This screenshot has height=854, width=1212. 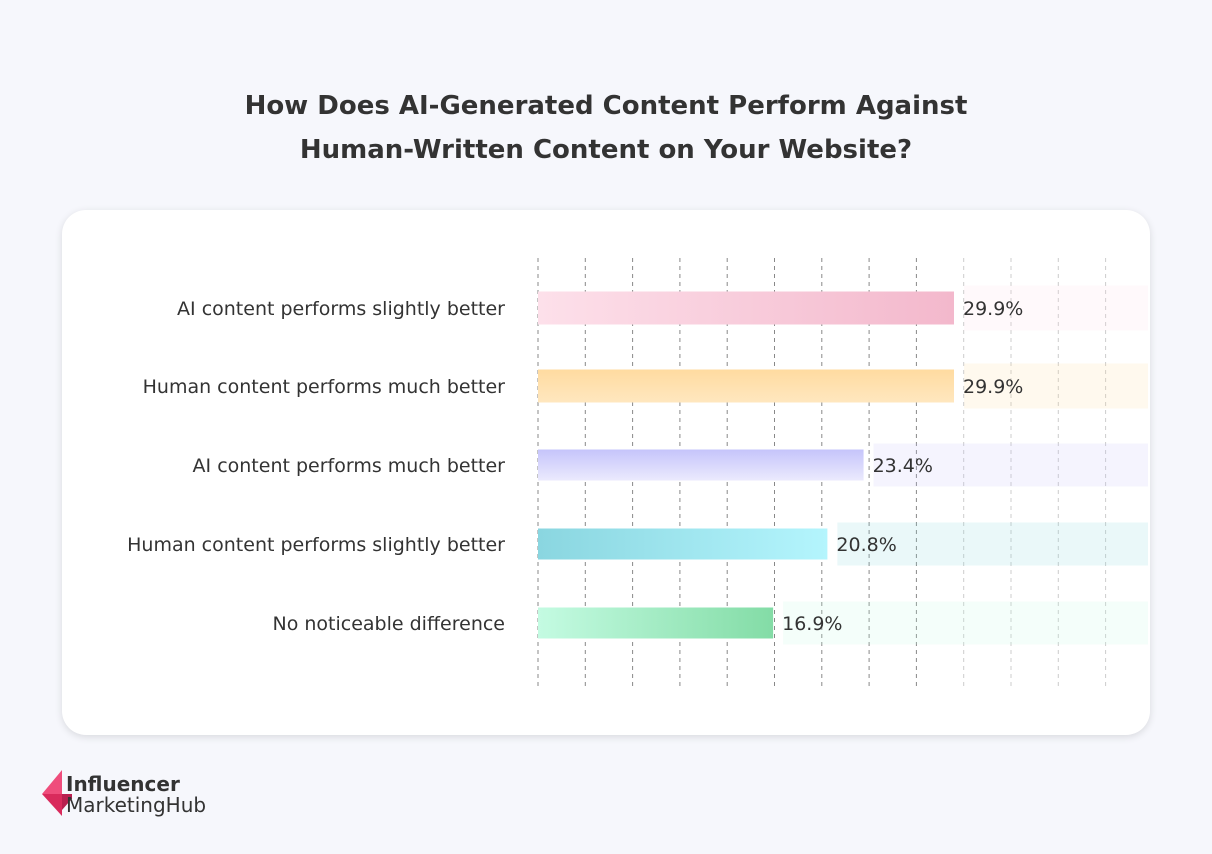 I want to click on brand-logo-icon, so click(x=57, y=793).